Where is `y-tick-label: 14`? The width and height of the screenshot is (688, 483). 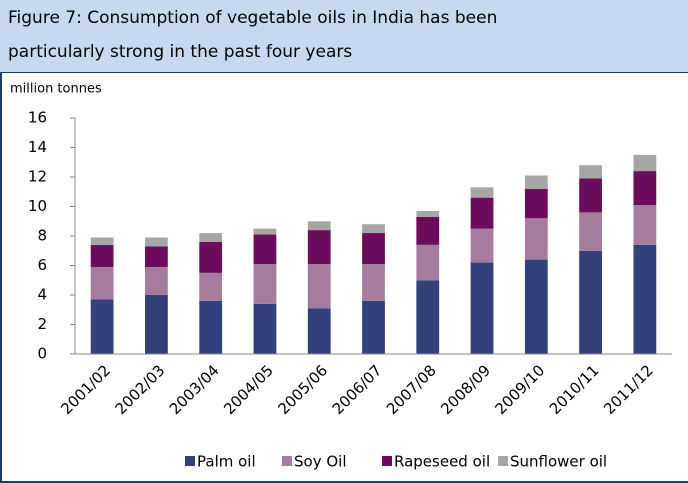
y-tick-label: 14 is located at coordinates (37, 147).